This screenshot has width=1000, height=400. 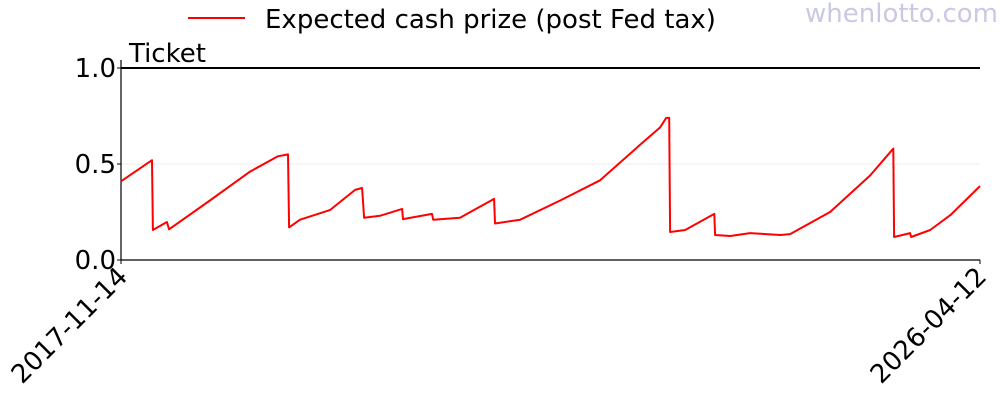 I want to click on watermark: whenlotto.com, so click(x=901, y=14).